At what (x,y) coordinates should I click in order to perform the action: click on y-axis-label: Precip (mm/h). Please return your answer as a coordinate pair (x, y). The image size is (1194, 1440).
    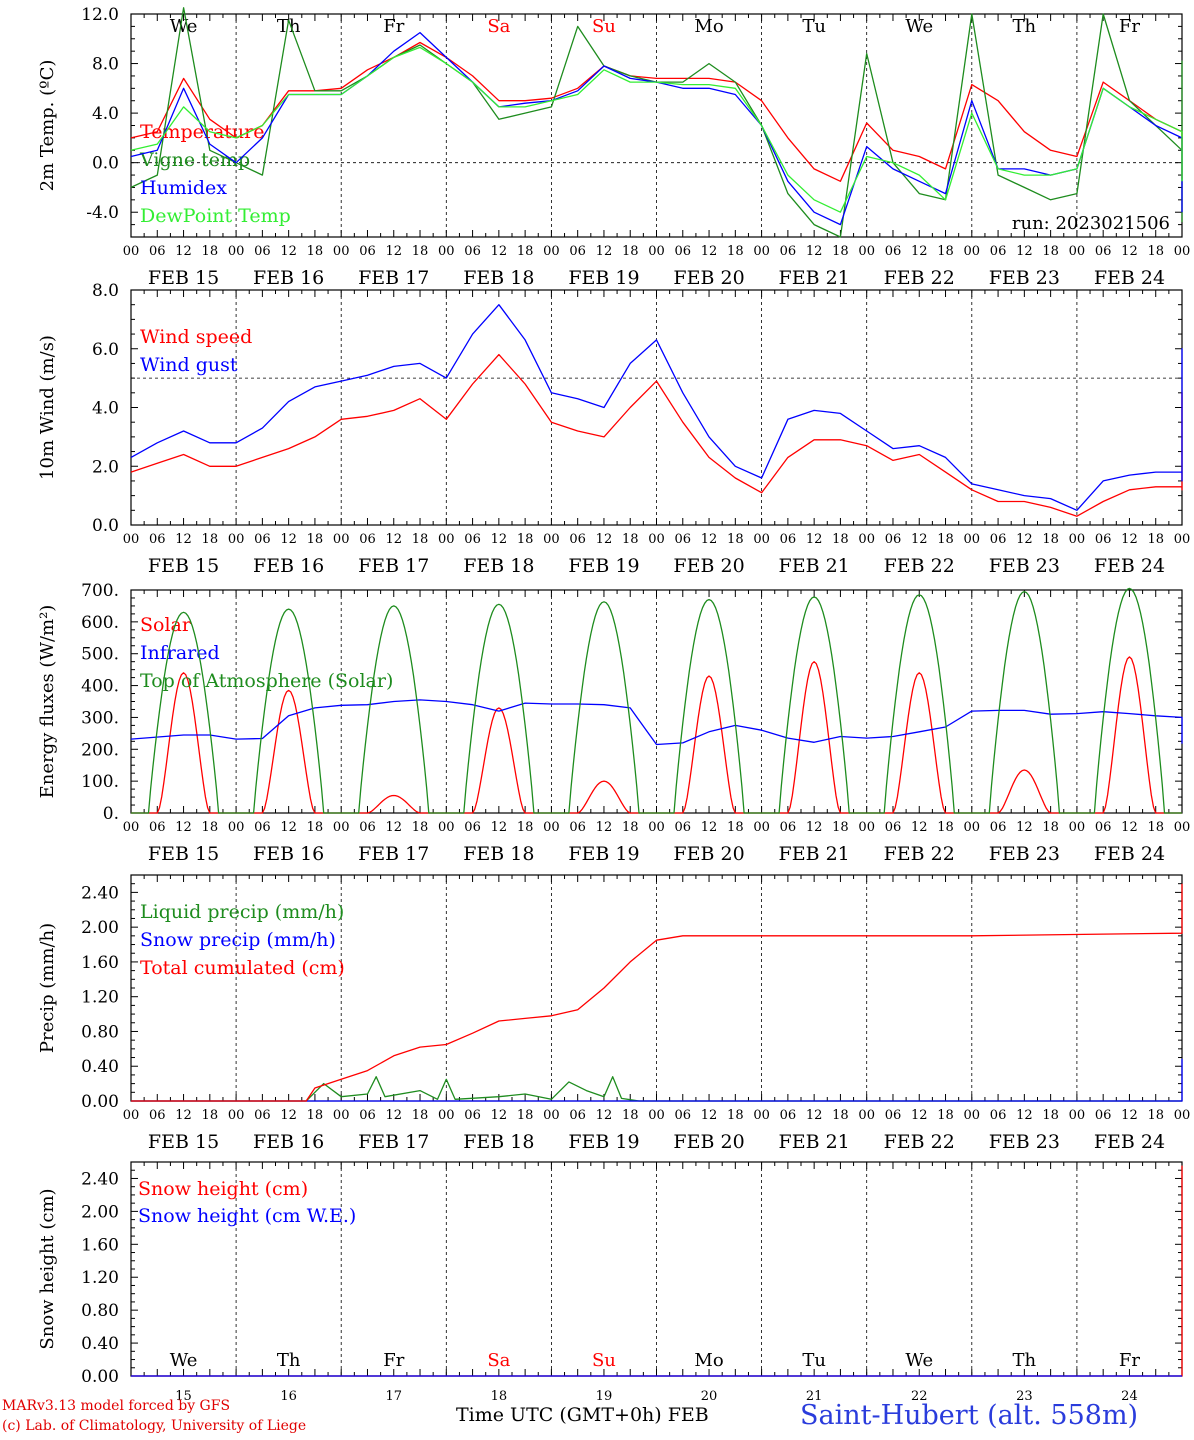
    Looking at the image, I should click on (47, 988).